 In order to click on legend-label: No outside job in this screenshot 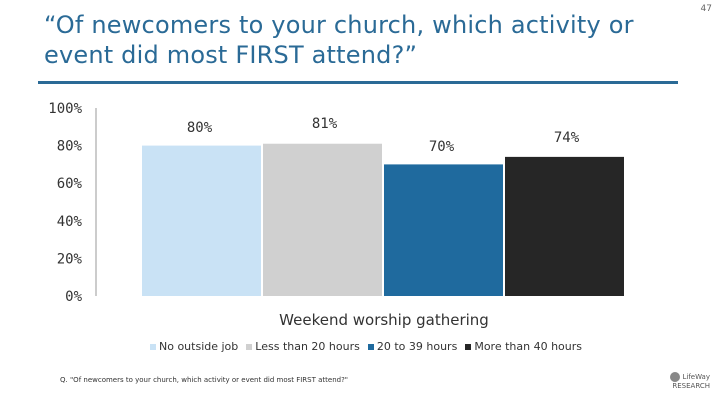, I will do `click(199, 346)`.